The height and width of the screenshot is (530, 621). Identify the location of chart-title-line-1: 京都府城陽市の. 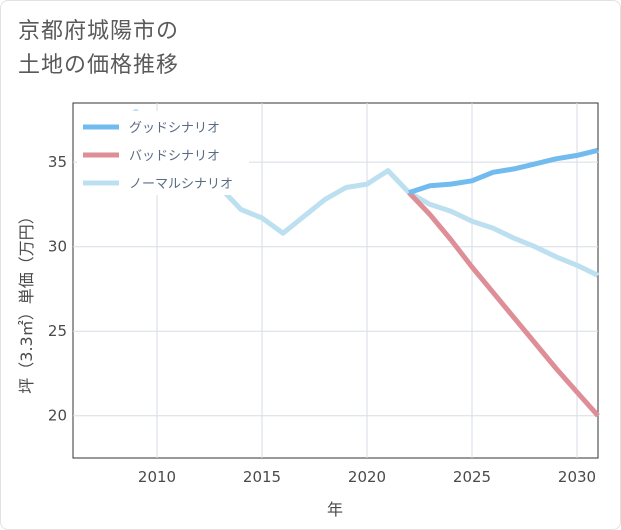
(99, 31).